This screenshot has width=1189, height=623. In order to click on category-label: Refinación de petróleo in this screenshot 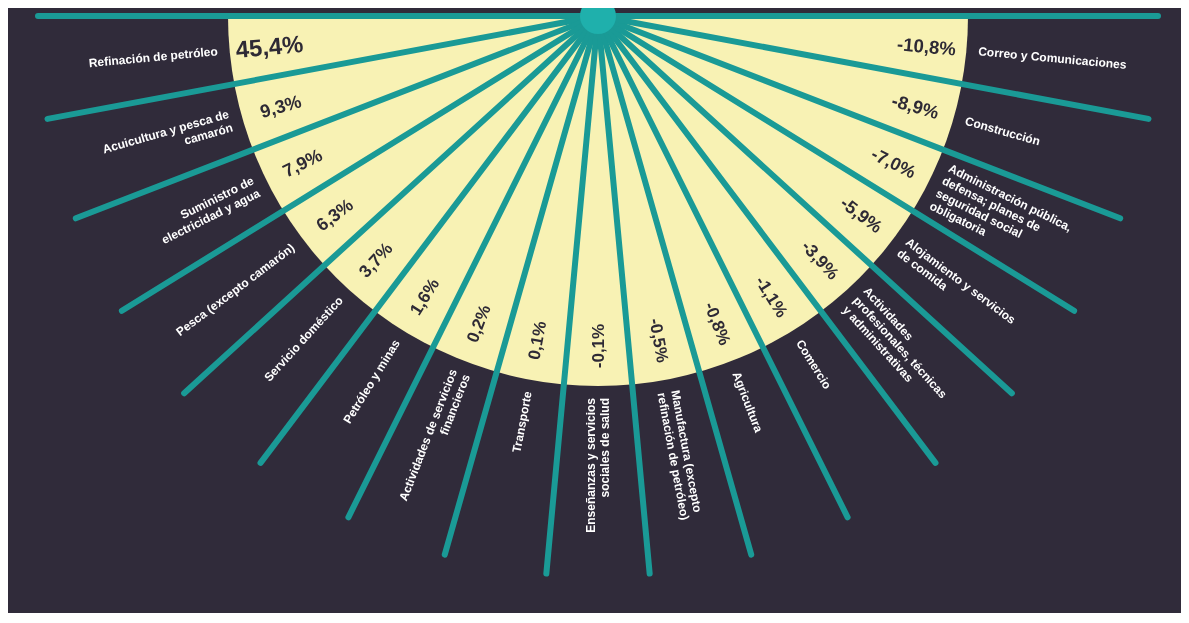, I will do `click(153, 57)`.